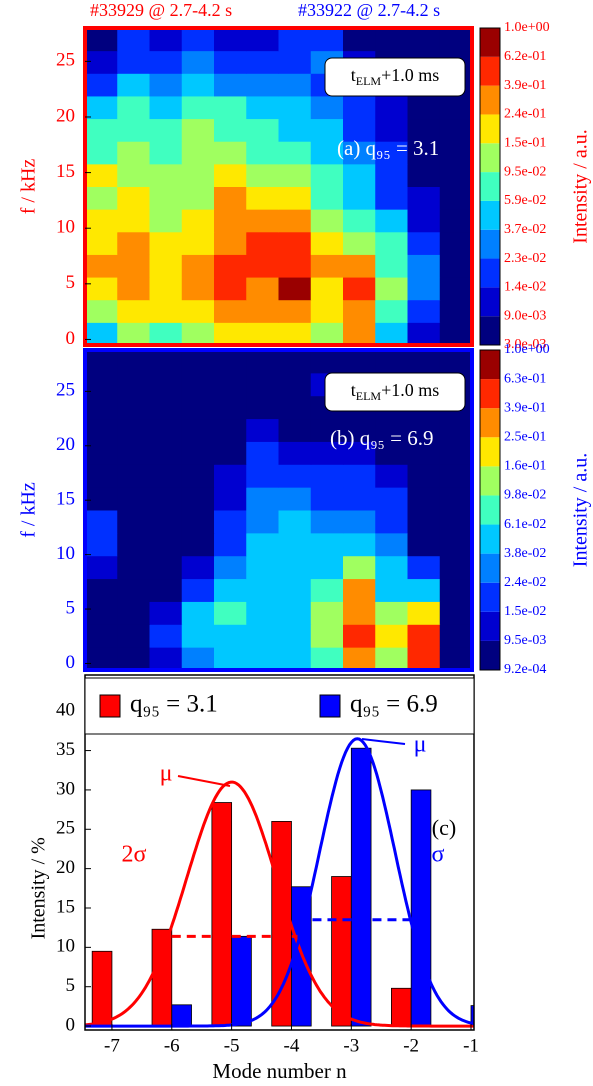  Describe the element at coordinates (204, 781) in the screenshot. I see `pointer` at that location.